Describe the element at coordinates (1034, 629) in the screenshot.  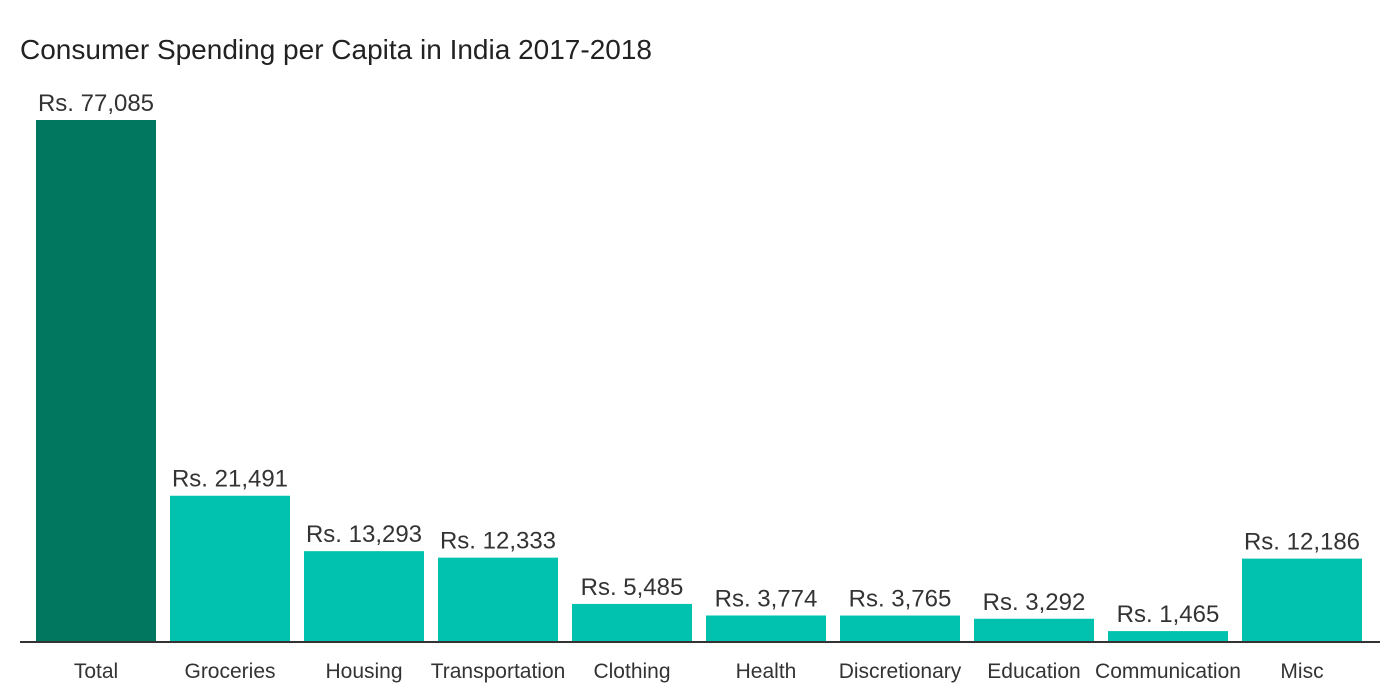
I see `bar-education` at that location.